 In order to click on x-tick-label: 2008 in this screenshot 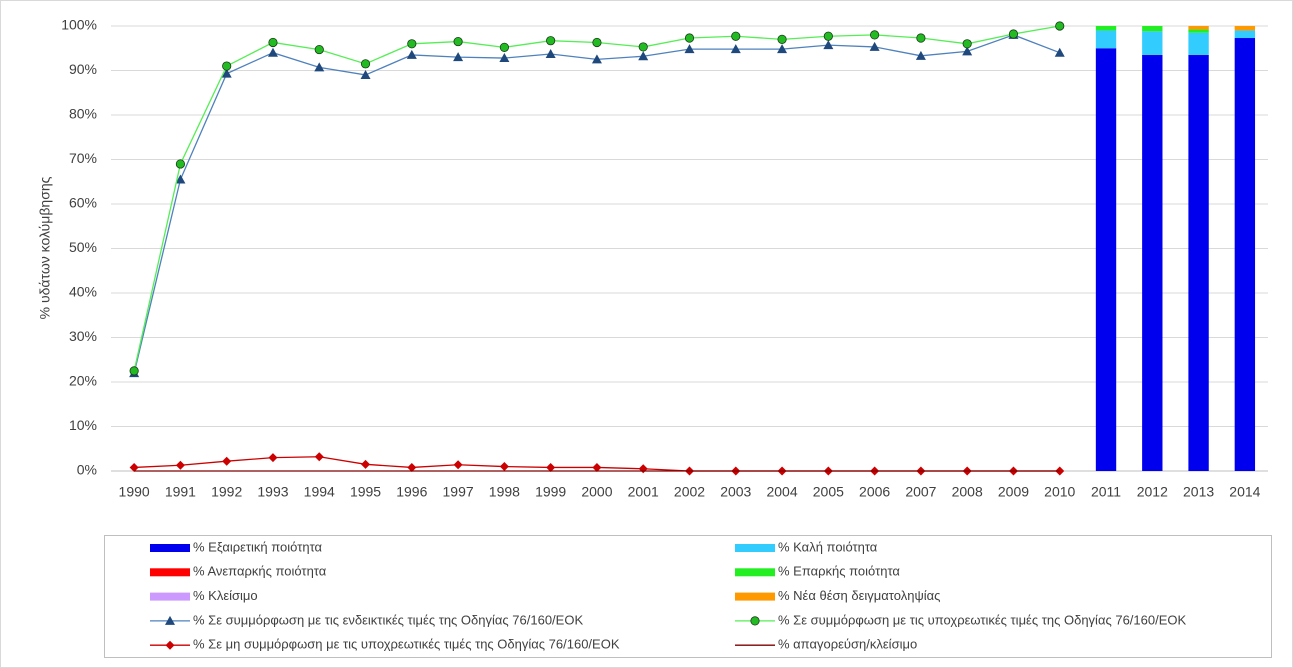, I will do `click(967, 492)`.